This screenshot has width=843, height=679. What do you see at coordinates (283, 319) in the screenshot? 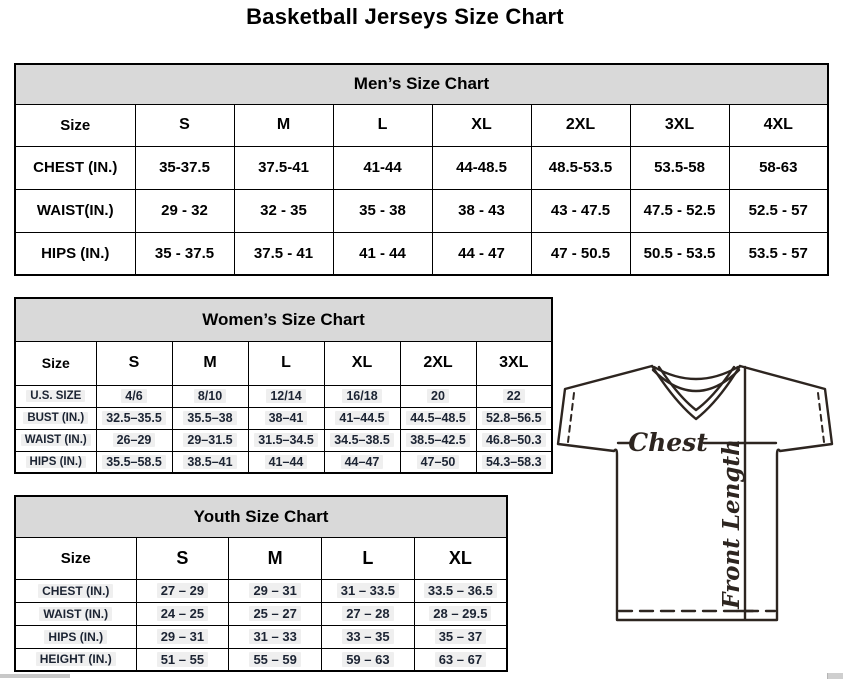
I see `table-title: Women’s Size Chart` at bounding box center [283, 319].